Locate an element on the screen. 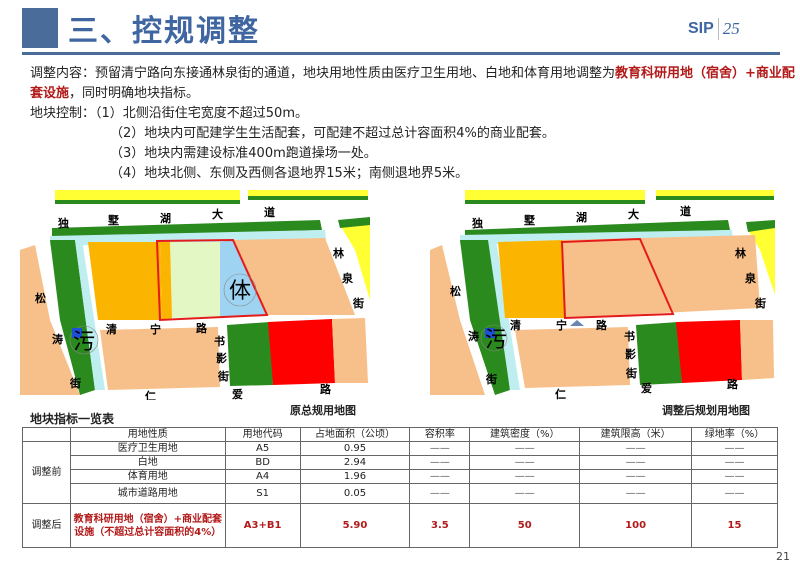  page-title: 三、控规调整 is located at coordinates (164, 31).